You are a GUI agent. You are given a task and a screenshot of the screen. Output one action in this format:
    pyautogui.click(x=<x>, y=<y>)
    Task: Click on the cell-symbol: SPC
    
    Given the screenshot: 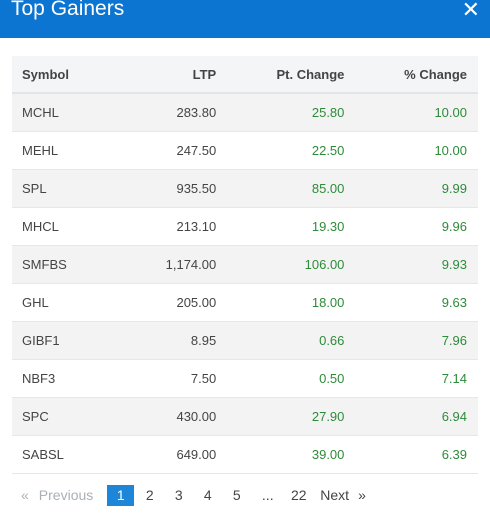 What is the action you would take?
    pyautogui.click(x=35, y=416)
    